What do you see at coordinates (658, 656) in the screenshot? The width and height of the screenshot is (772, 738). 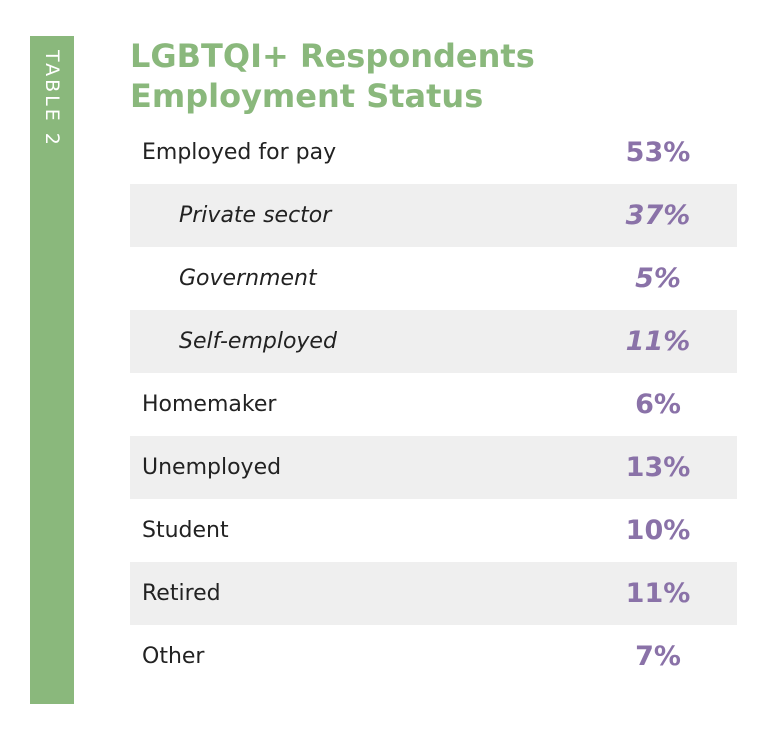 I see `row-value: 7%` at bounding box center [658, 656].